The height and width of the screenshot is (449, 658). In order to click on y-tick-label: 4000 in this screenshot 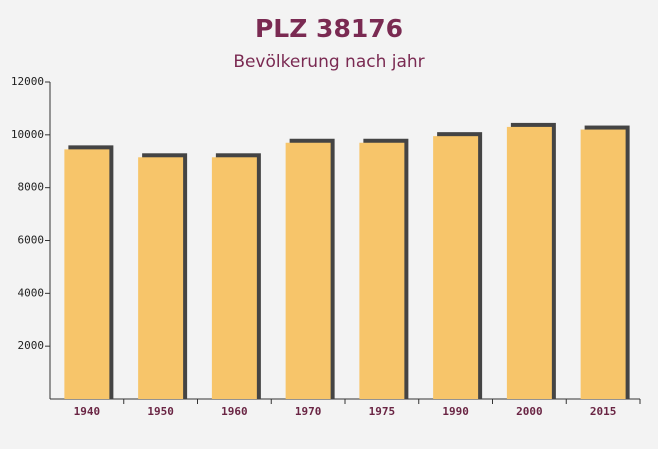, I will do `click(31, 292)`.